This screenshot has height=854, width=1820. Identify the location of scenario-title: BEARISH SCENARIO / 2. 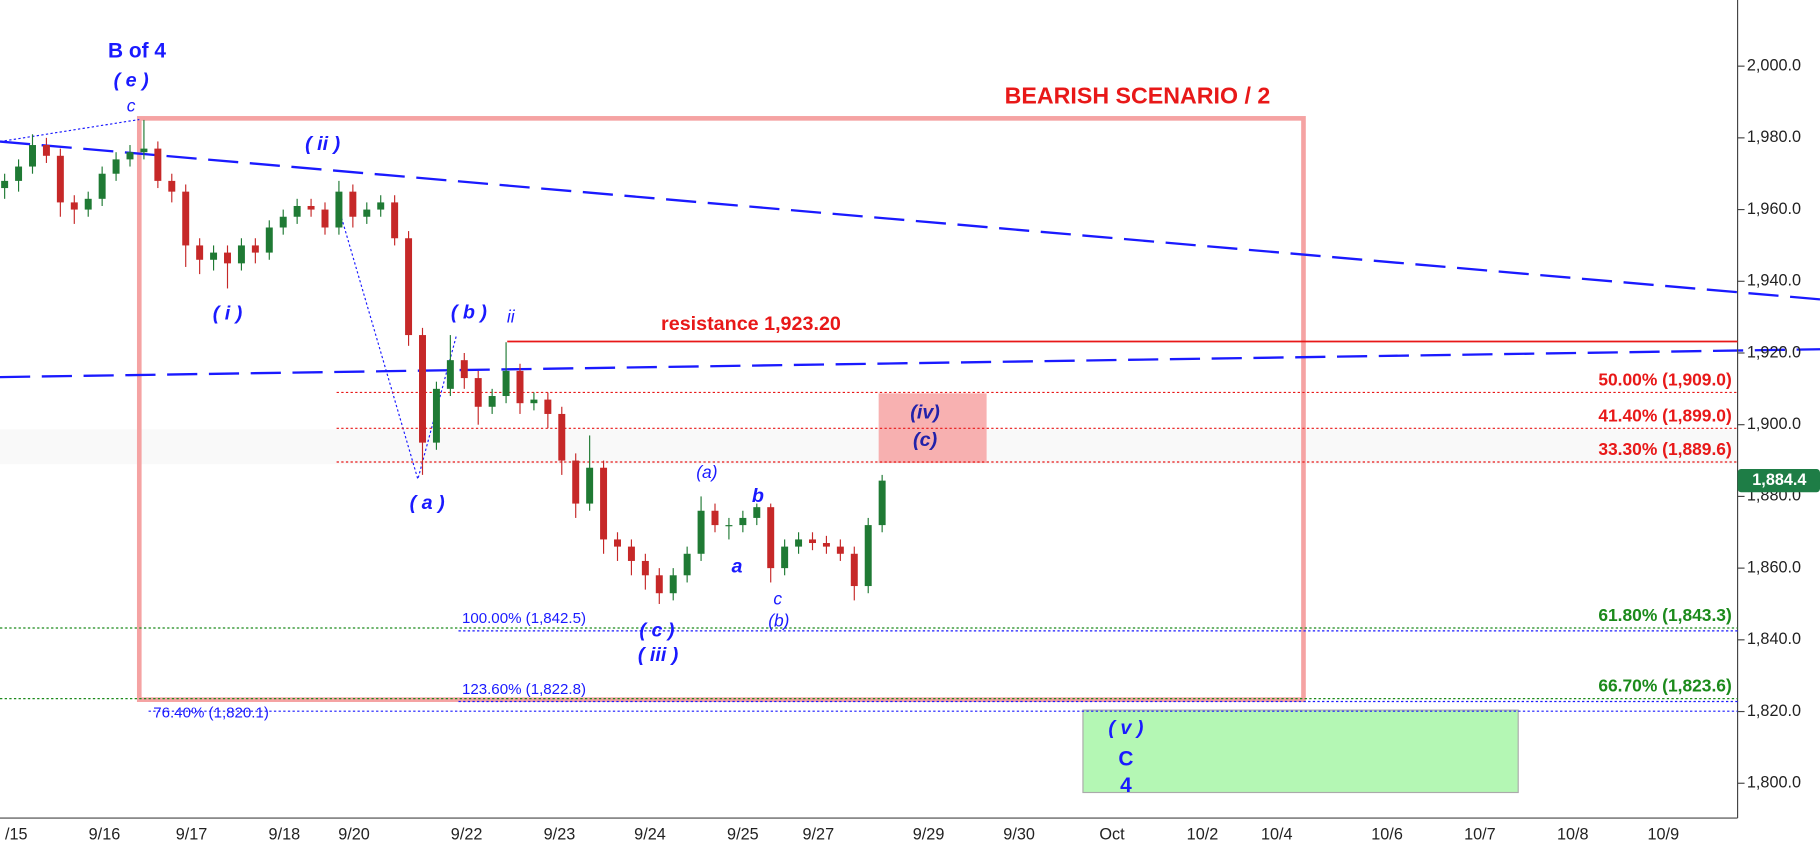
(1138, 96).